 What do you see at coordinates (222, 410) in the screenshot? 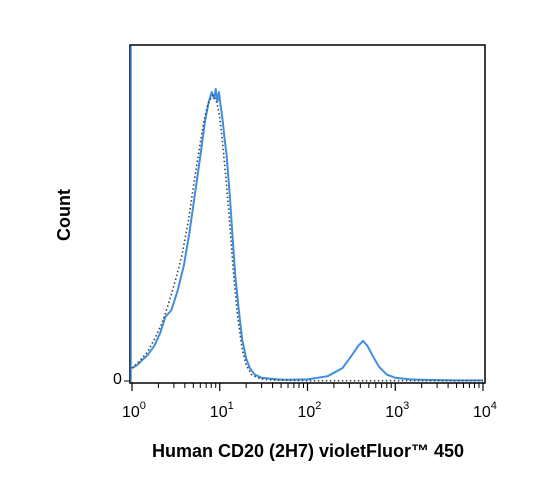
I see `x-tick-label: 10¹` at bounding box center [222, 410].